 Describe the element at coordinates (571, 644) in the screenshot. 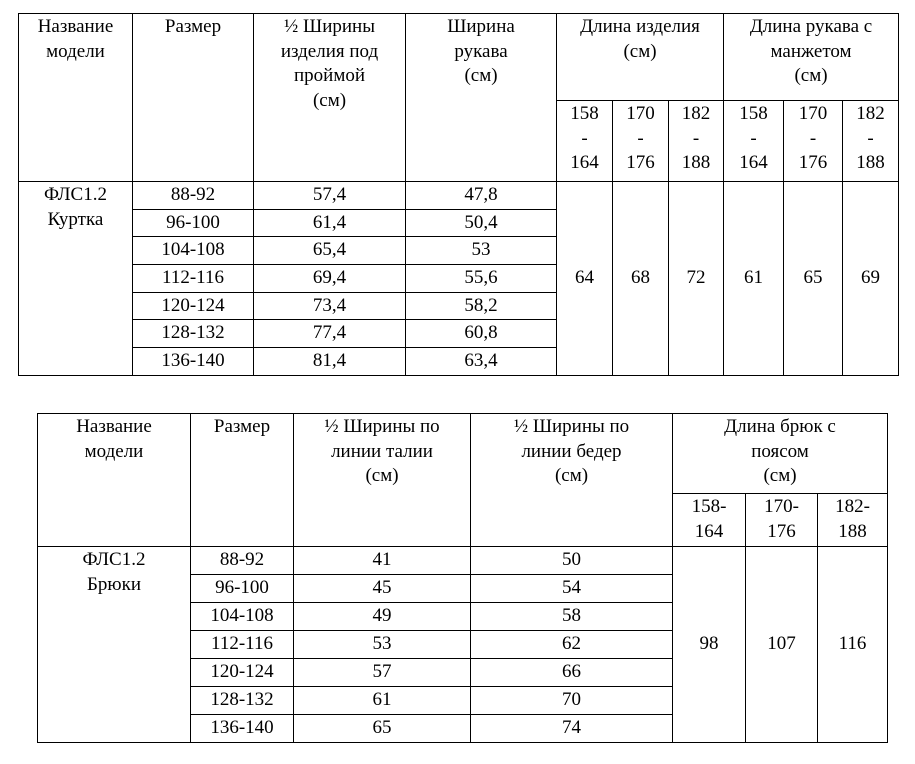

I see `pants-hips-cell: 62` at that location.